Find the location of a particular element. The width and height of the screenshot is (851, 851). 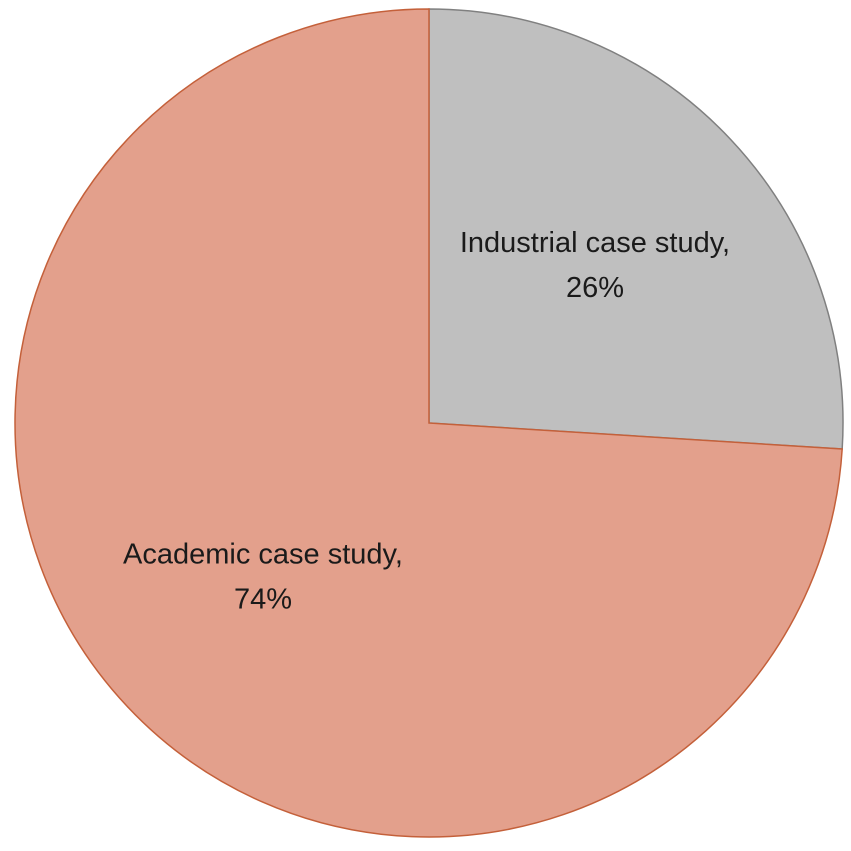

slice-label: Industrial case study, is located at coordinates (595, 243).